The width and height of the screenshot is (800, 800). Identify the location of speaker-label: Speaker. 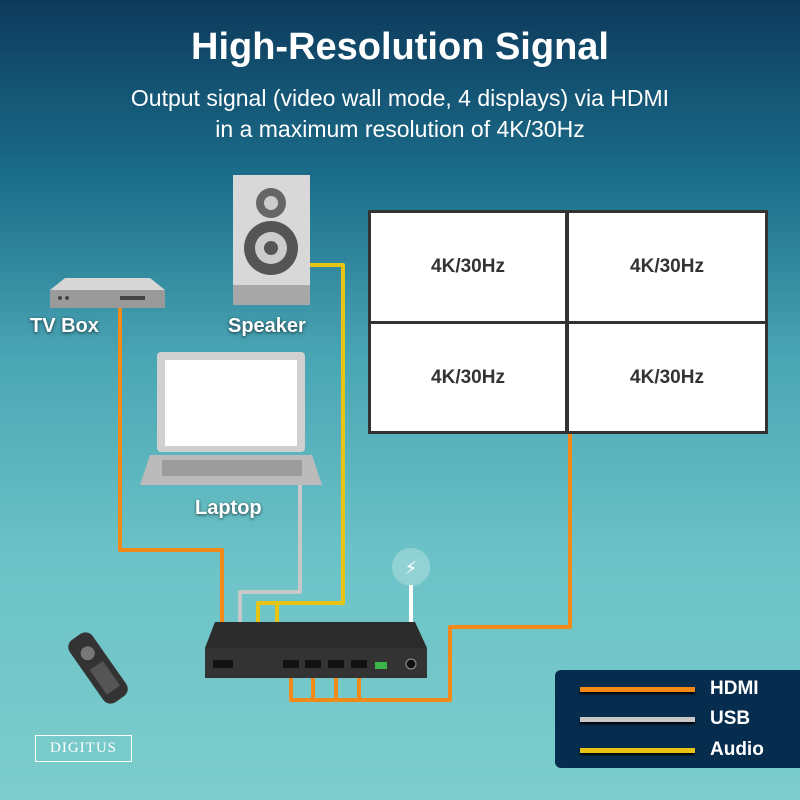
(267, 326).